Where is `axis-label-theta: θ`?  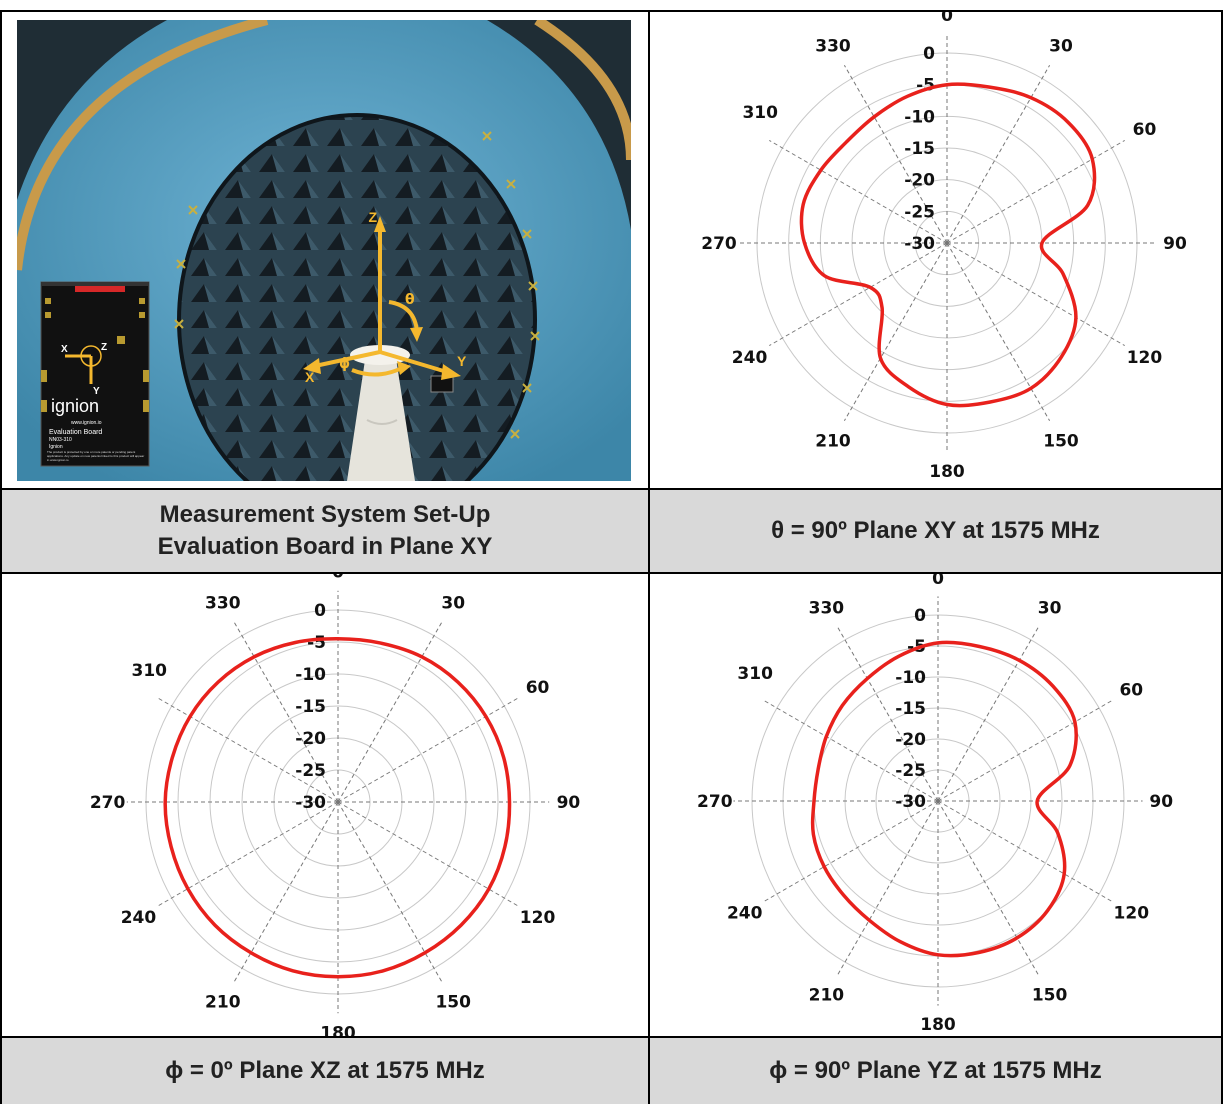 axis-label-theta: θ is located at coordinates (410, 300).